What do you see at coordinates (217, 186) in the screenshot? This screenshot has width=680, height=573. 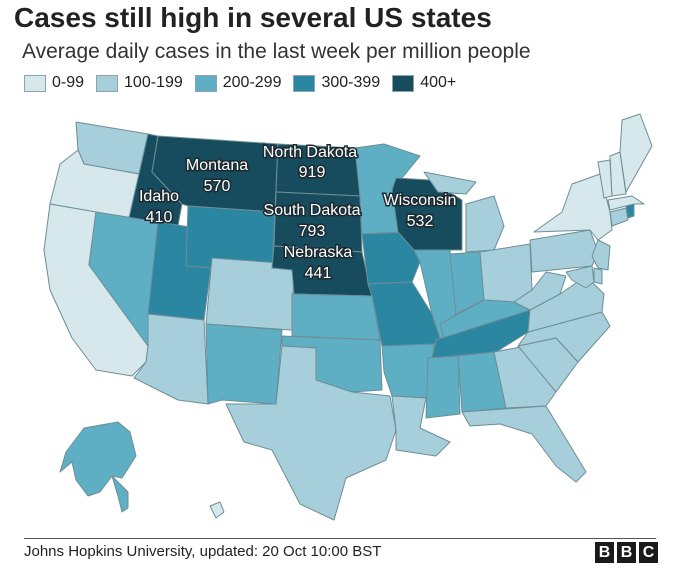 I see `callout-montana-value: 570` at bounding box center [217, 186].